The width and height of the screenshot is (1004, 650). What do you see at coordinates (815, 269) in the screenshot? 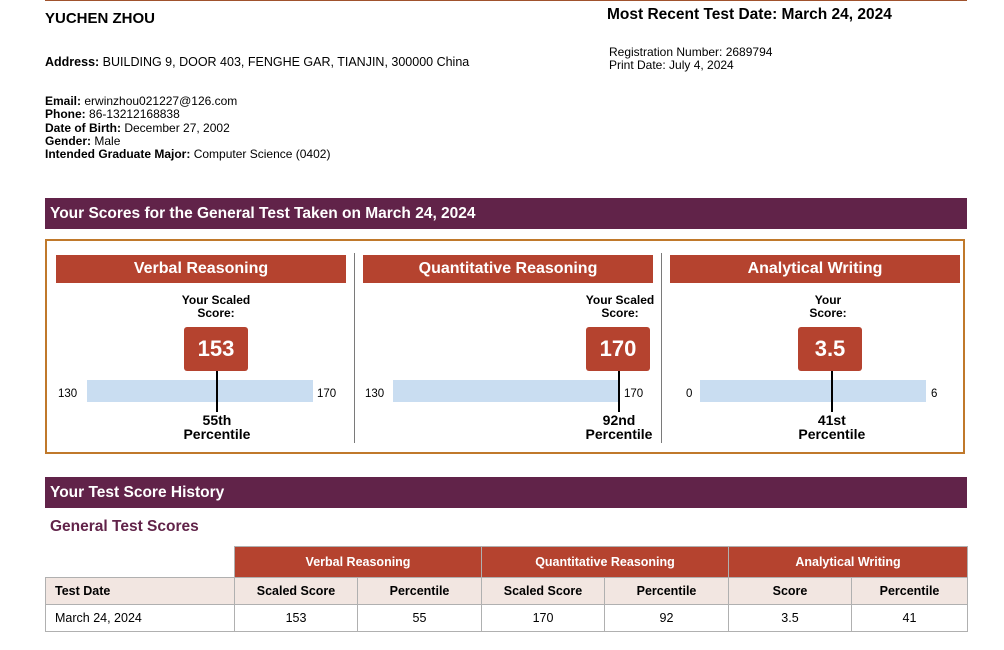
I see `writing-header: Analytical Writing` at bounding box center [815, 269].